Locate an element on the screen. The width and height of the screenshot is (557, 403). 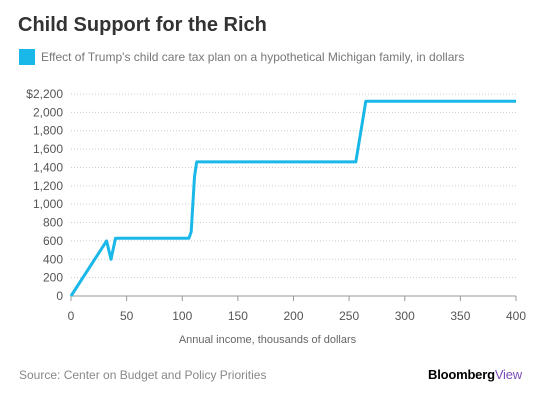
x-axis-tick-labels: 0 50 100 150 200 250 300 350 400 is located at coordinates (297, 316).